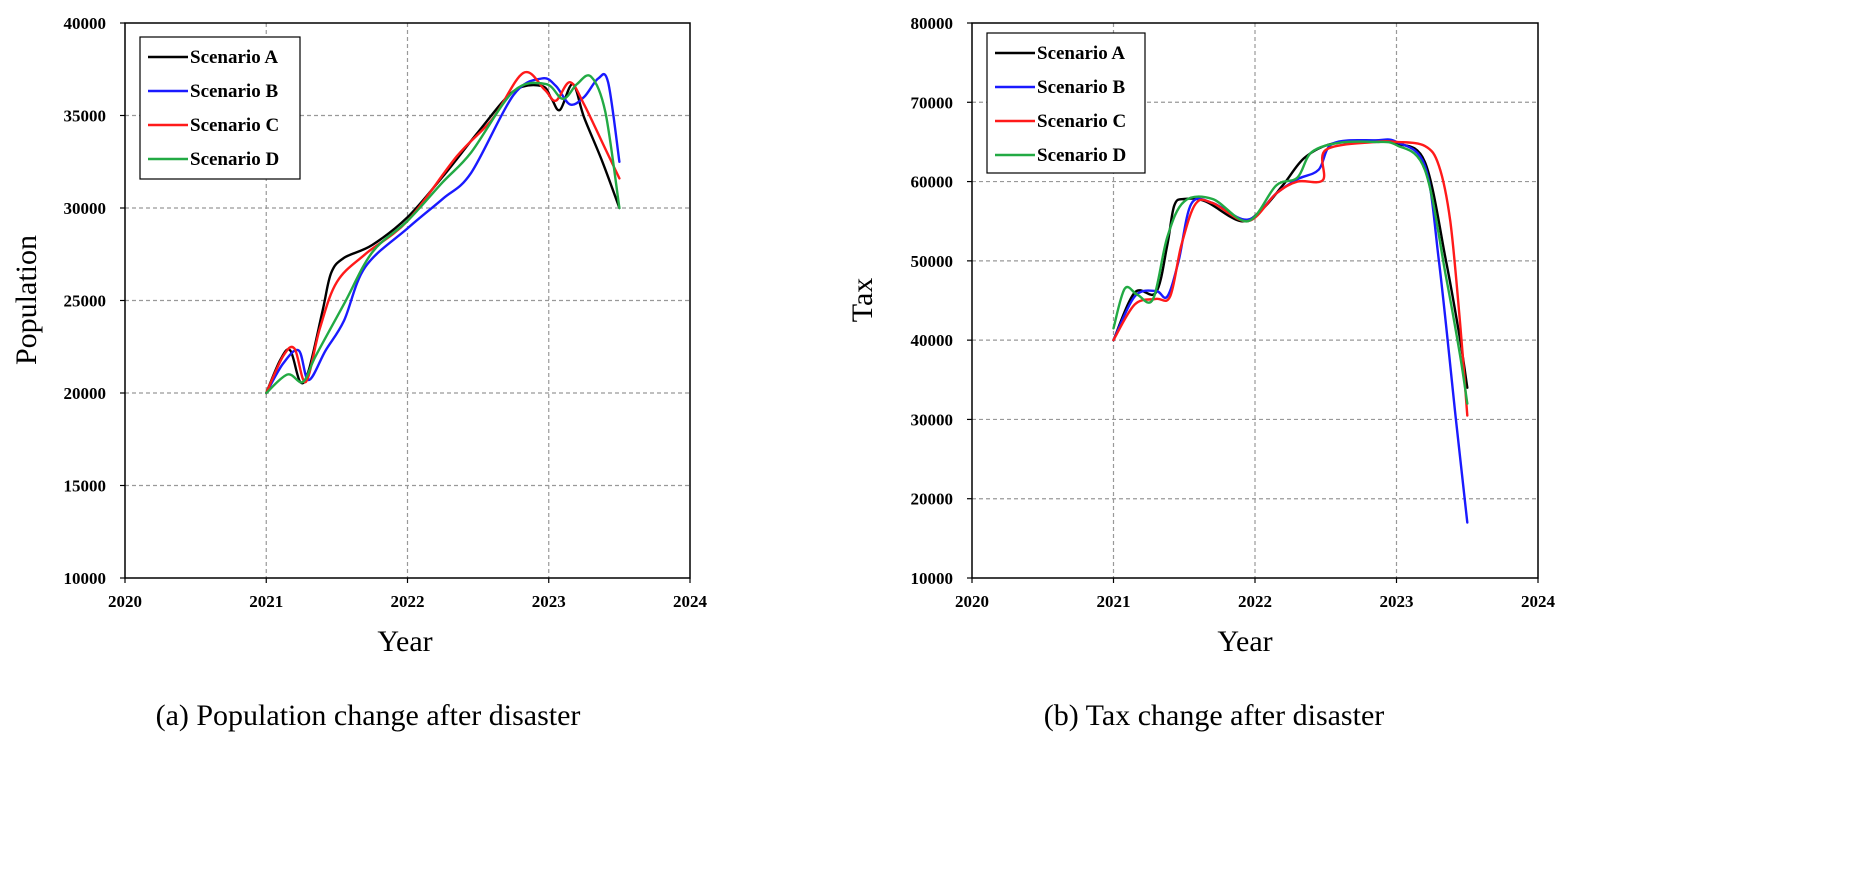 The image size is (1856, 882). I want to click on y-tick-label: 80000, so click(932, 23).